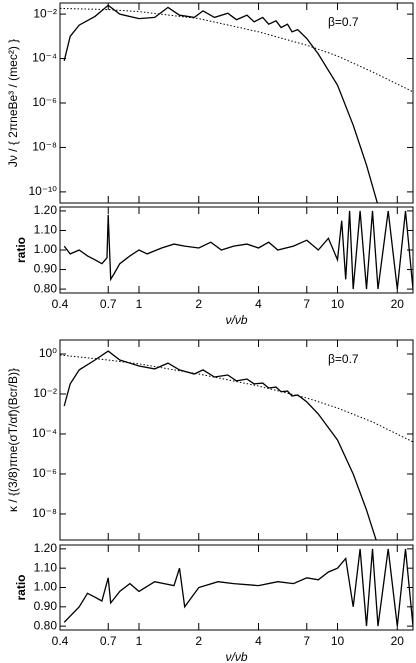  I want to click on y-tick-label: 10⁰, so click(48, 353).